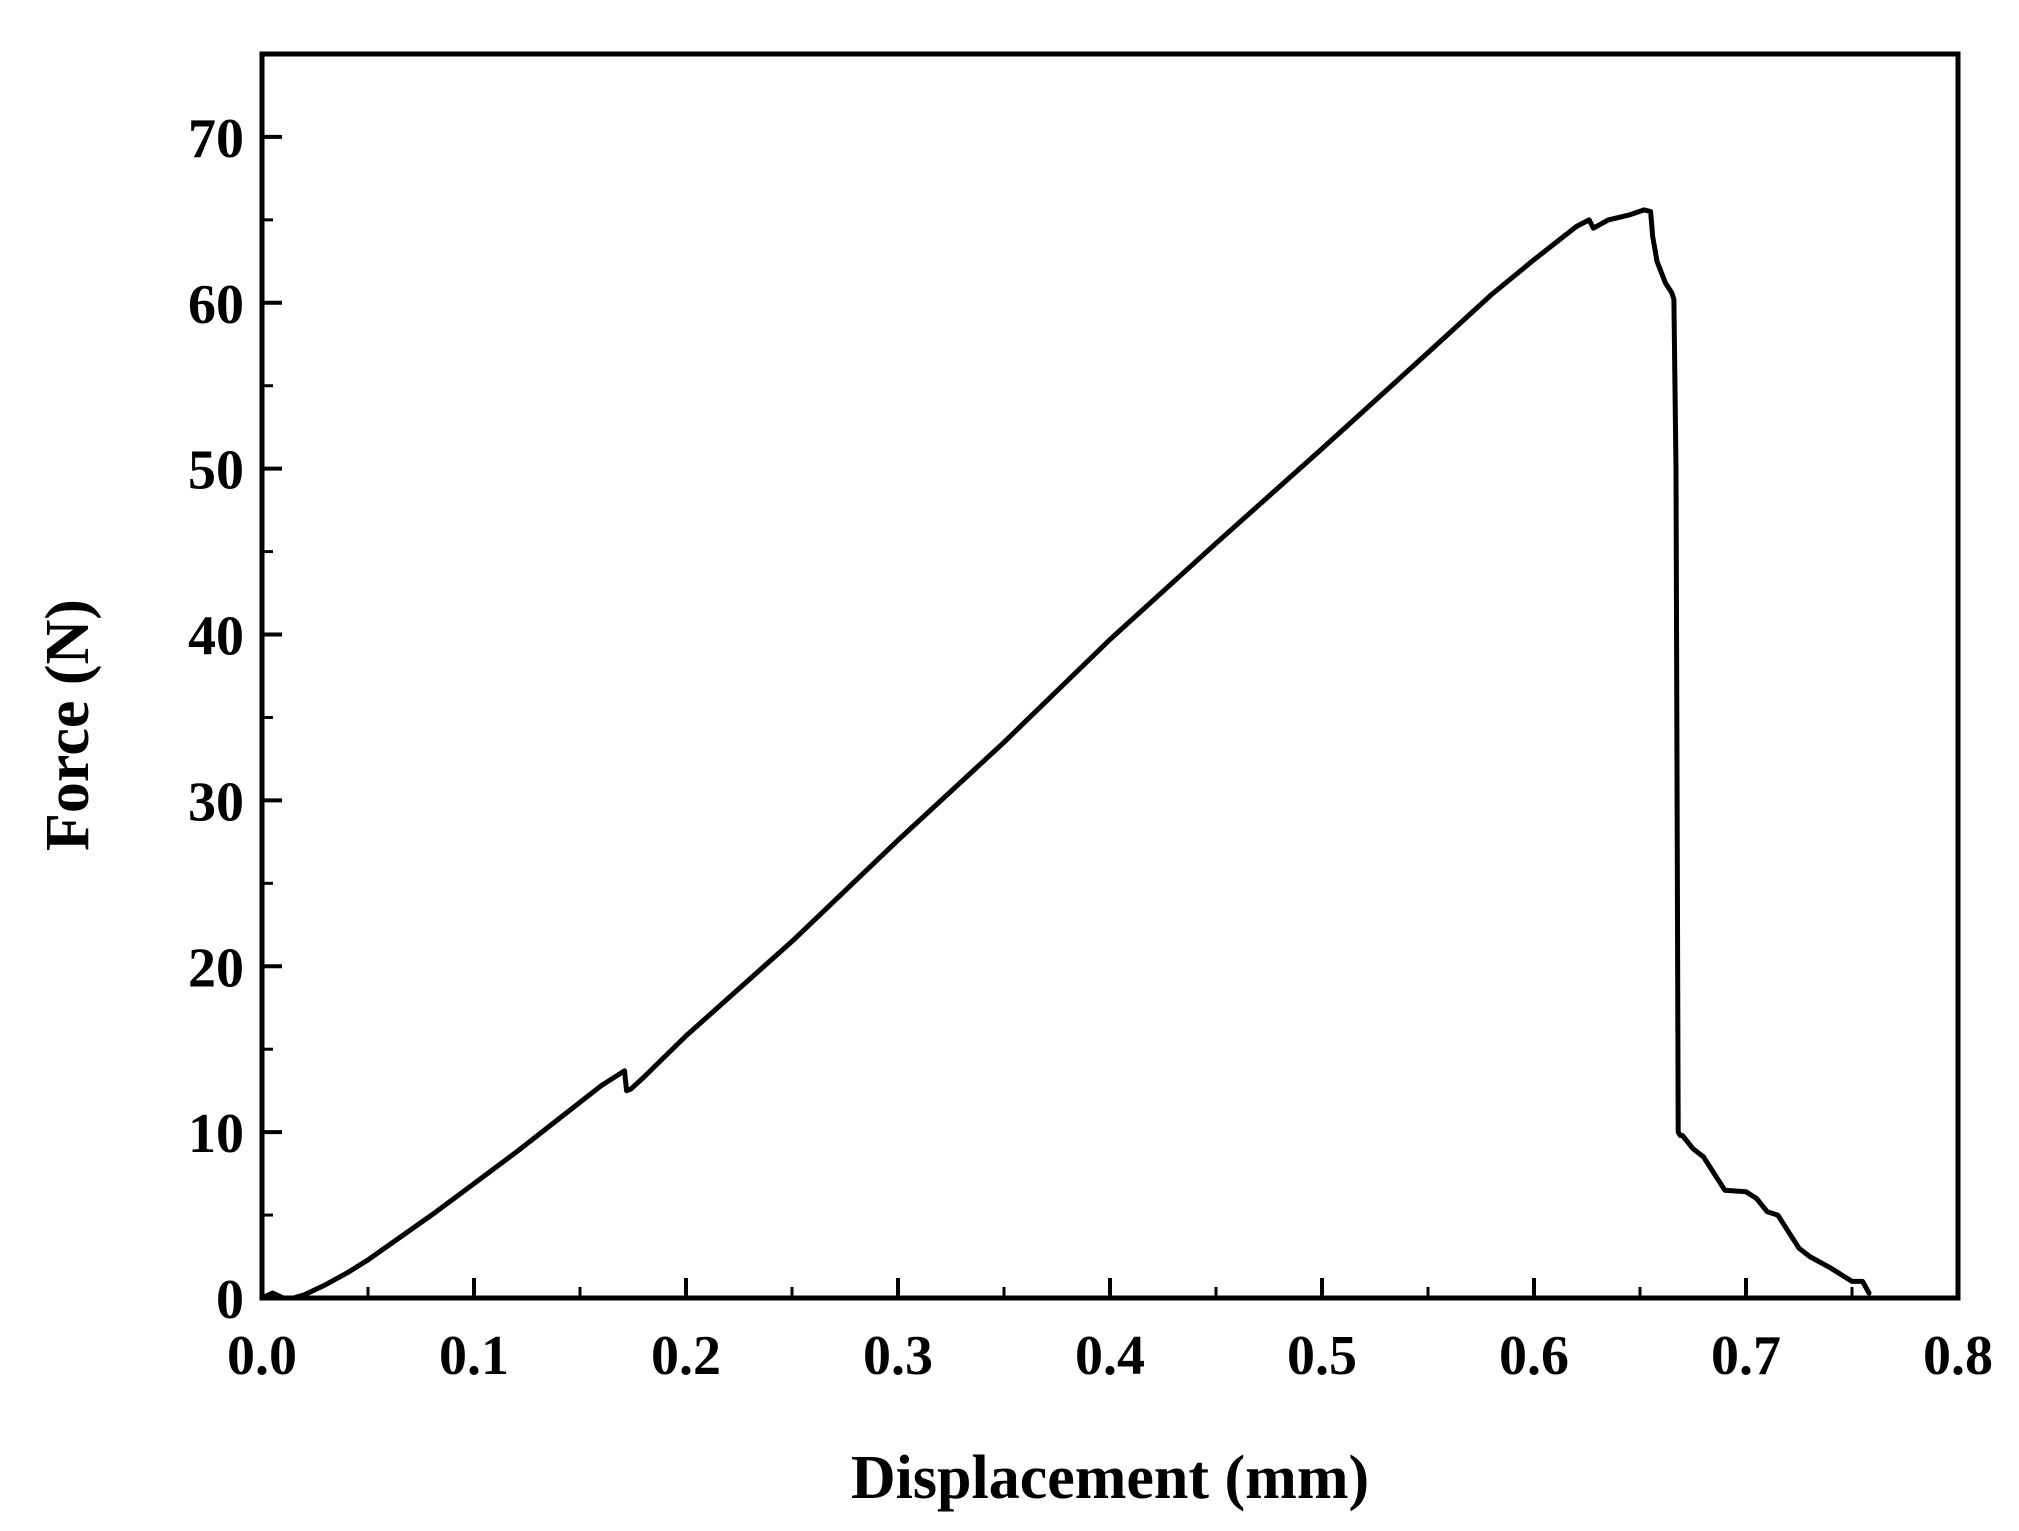 The width and height of the screenshot is (2019, 1531). I want to click on x-tick-label: 0.1, so click(474, 1356).